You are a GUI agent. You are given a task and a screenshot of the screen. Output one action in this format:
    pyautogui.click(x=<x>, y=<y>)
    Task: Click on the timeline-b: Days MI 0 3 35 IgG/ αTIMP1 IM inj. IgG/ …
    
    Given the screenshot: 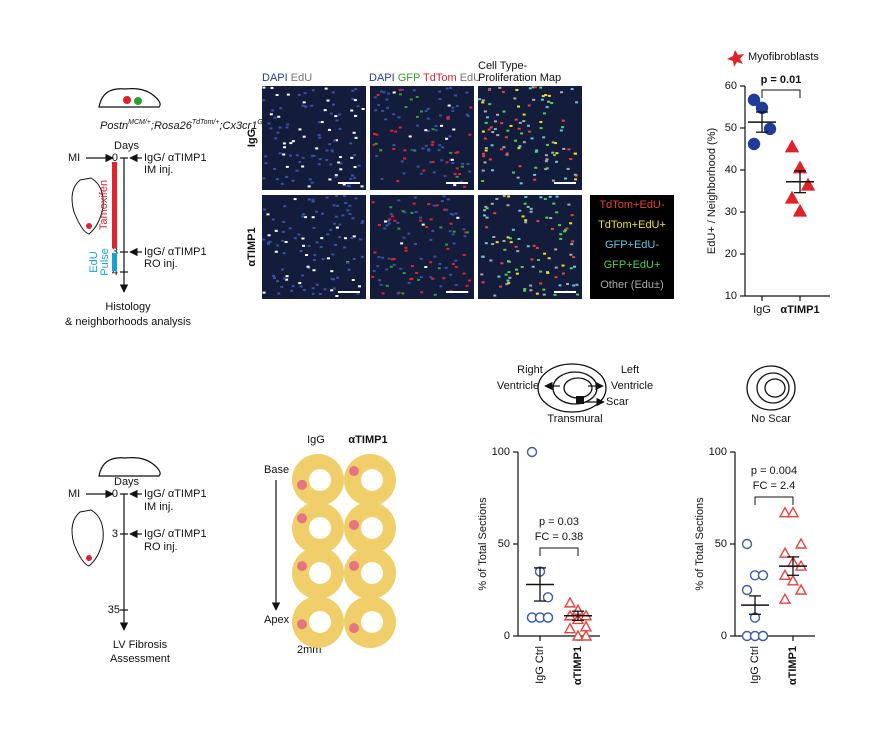 What is the action you would take?
    pyautogui.click(x=137, y=561)
    